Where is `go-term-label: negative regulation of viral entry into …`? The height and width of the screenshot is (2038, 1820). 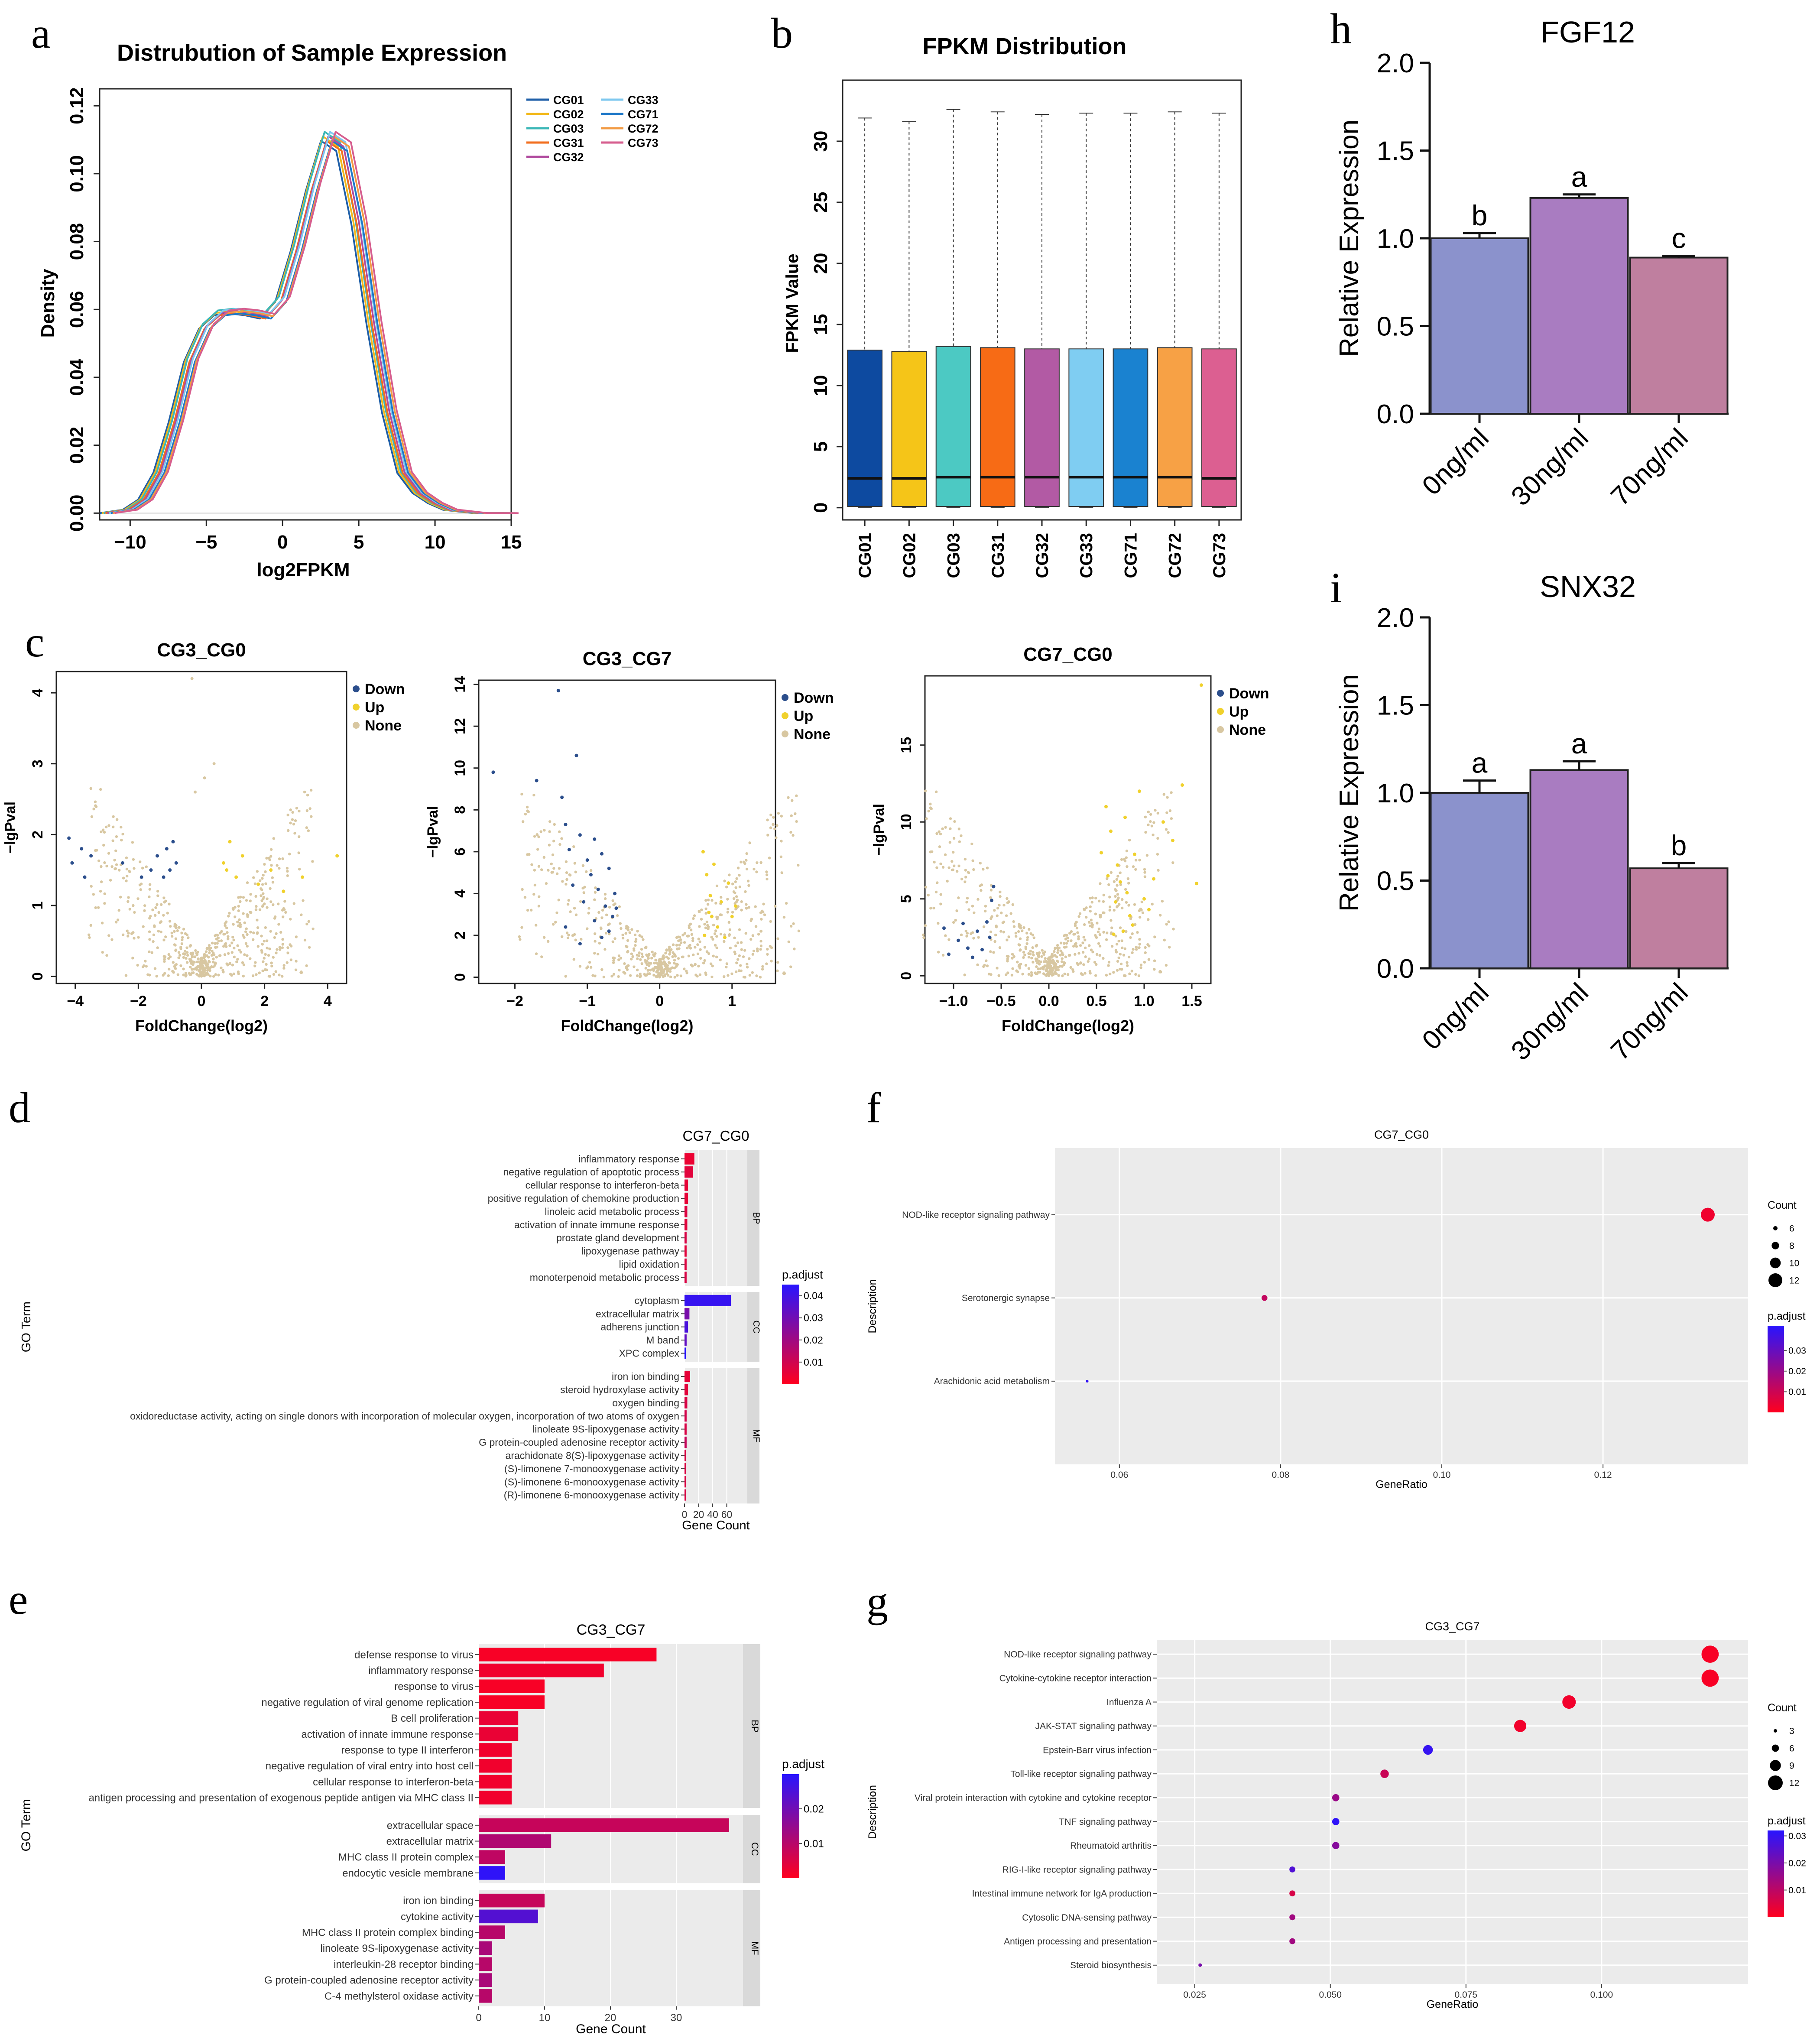 go-term-label: negative regulation of viral entry into … is located at coordinates (370, 1766).